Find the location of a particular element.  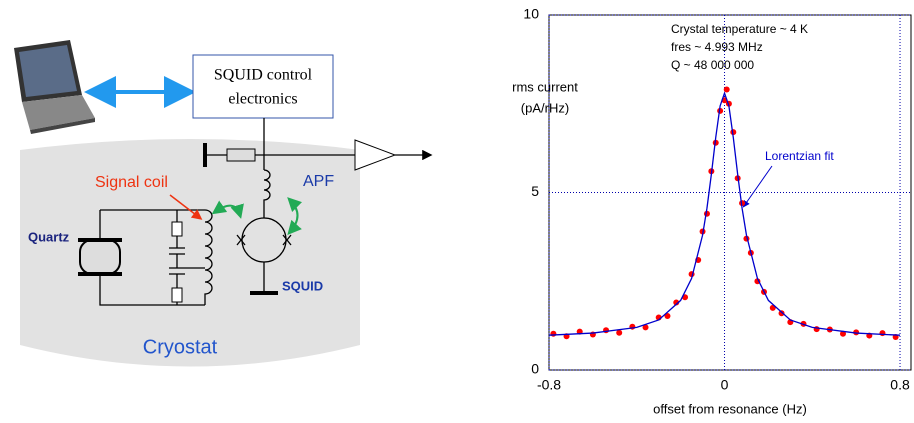

y-tick-label: 5 is located at coordinates (535, 191).